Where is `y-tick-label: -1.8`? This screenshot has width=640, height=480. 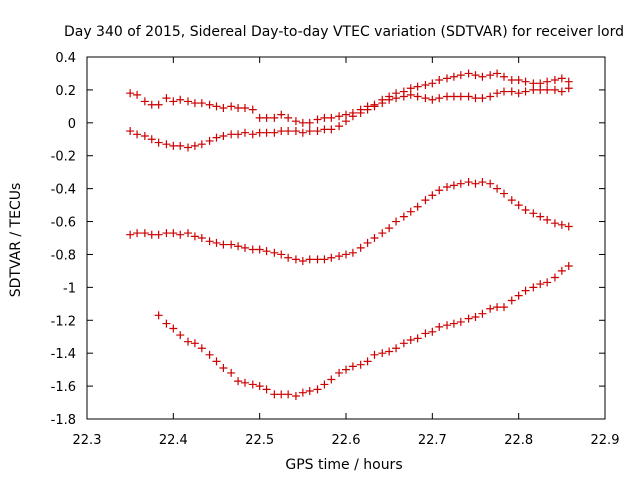
y-tick-label: -1.8 is located at coordinates (63, 420).